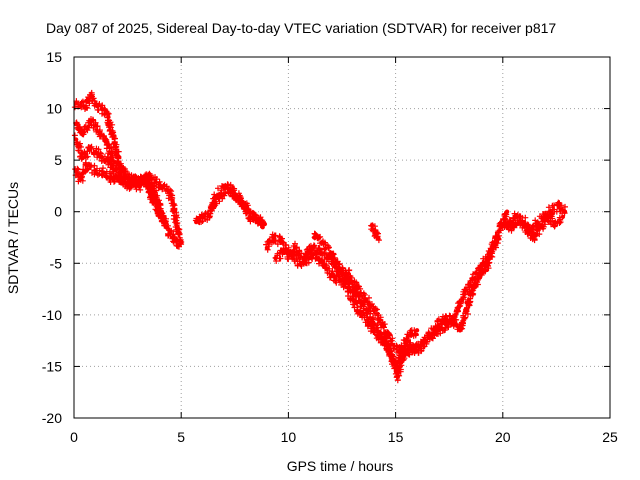  I want to click on y-axis-label: SDTVAR / TECUs, so click(13, 238).